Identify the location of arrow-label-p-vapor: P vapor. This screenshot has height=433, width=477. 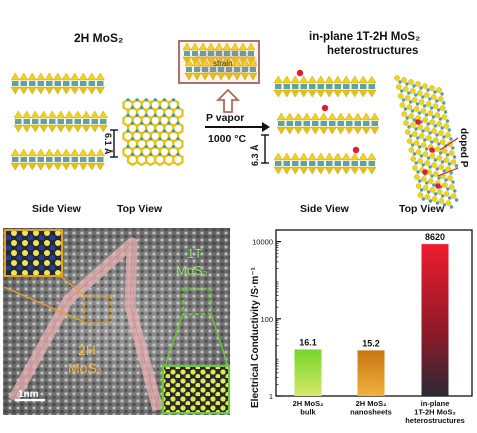
(225, 118).